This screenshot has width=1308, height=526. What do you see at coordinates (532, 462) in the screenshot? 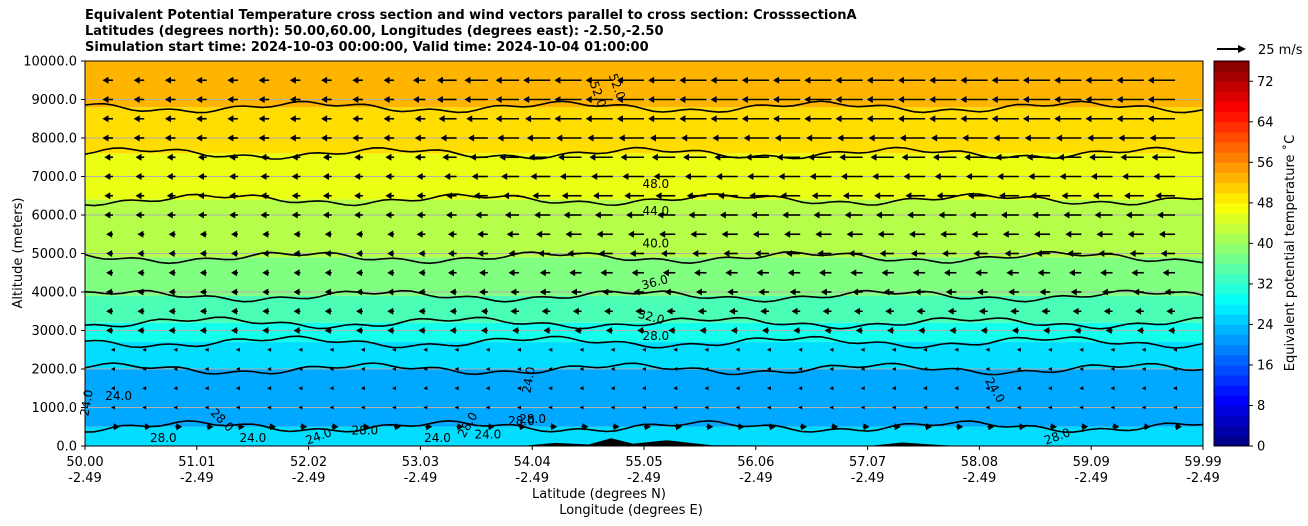
I see `x-tick-label-lat: 54.04` at bounding box center [532, 462].